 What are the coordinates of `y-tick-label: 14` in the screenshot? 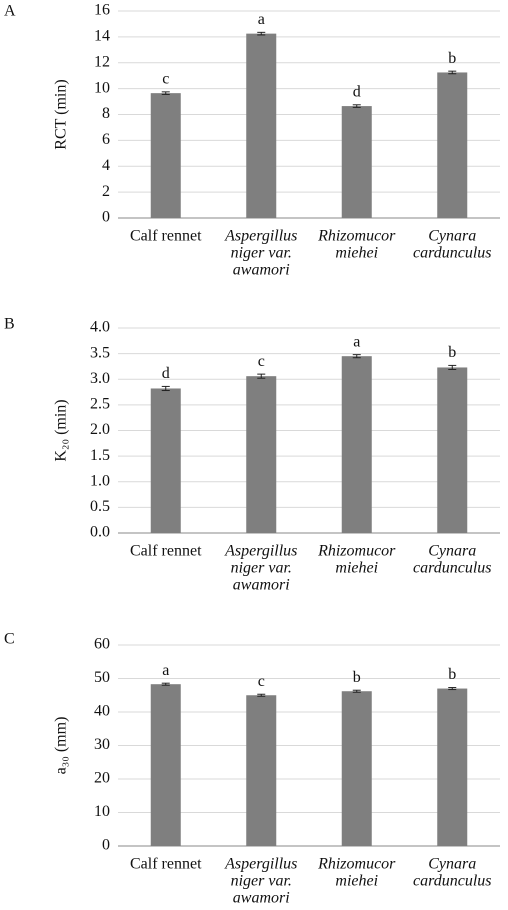 It's located at (102, 36).